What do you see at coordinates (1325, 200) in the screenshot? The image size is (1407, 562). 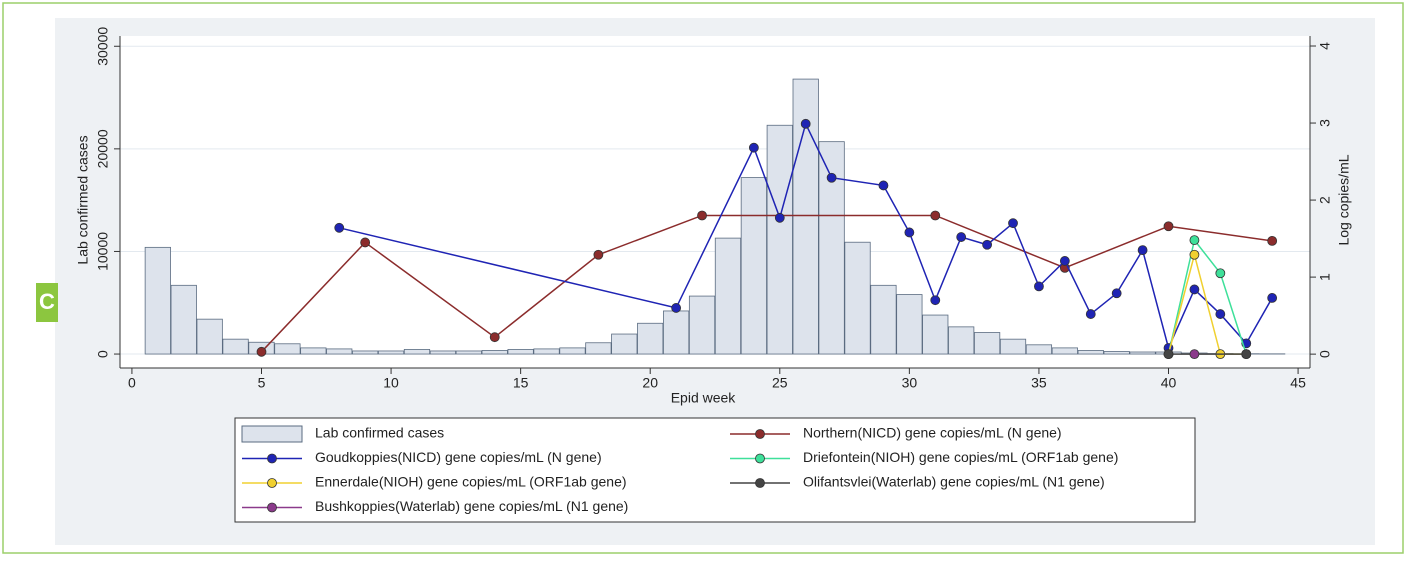 I see `y2-tick-label: 2` at bounding box center [1325, 200].